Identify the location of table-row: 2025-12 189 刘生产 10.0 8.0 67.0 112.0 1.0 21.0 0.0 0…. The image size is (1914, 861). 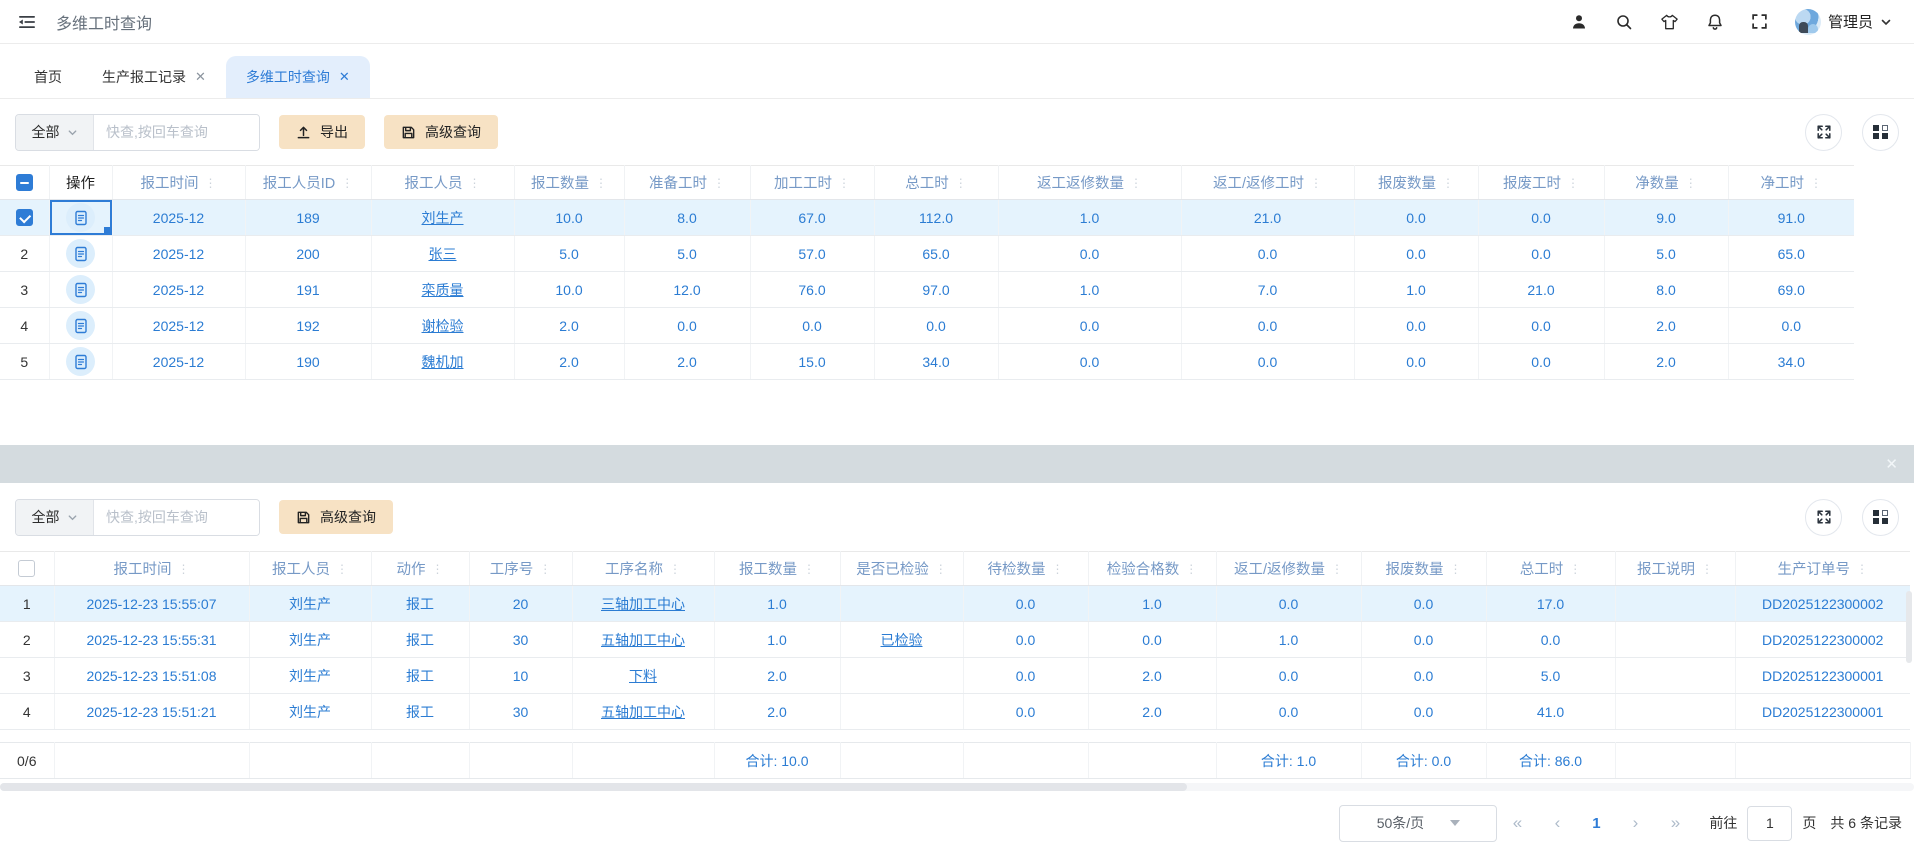
(927, 217).